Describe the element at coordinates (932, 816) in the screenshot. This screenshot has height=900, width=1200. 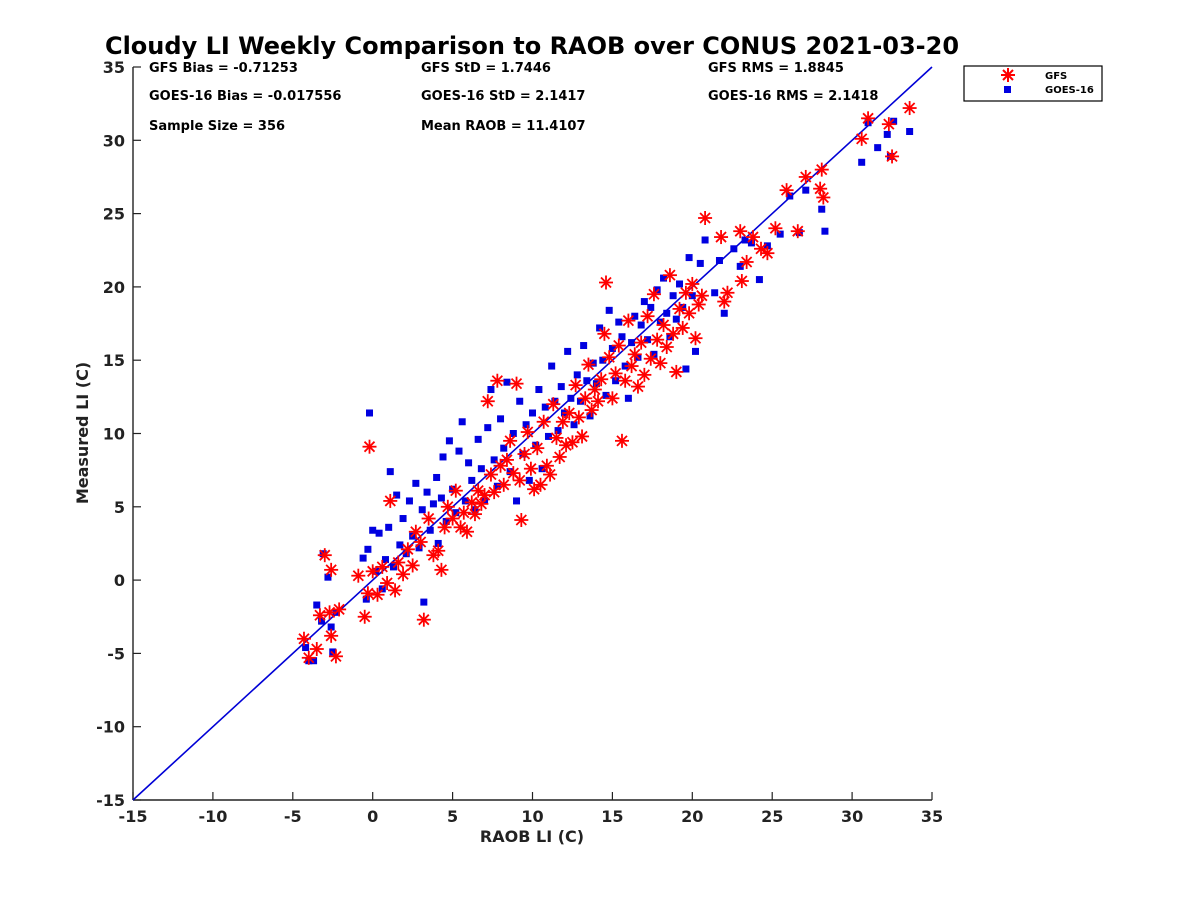
I see `x-tick-label: 35` at that location.